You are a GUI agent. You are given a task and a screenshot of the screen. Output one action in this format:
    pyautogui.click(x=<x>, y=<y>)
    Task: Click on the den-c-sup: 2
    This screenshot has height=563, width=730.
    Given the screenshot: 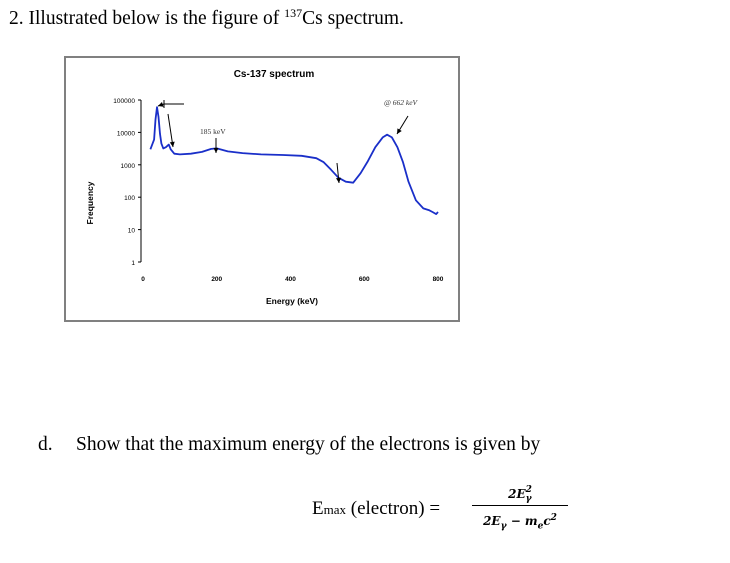 What is the action you would take?
    pyautogui.click(x=553, y=518)
    